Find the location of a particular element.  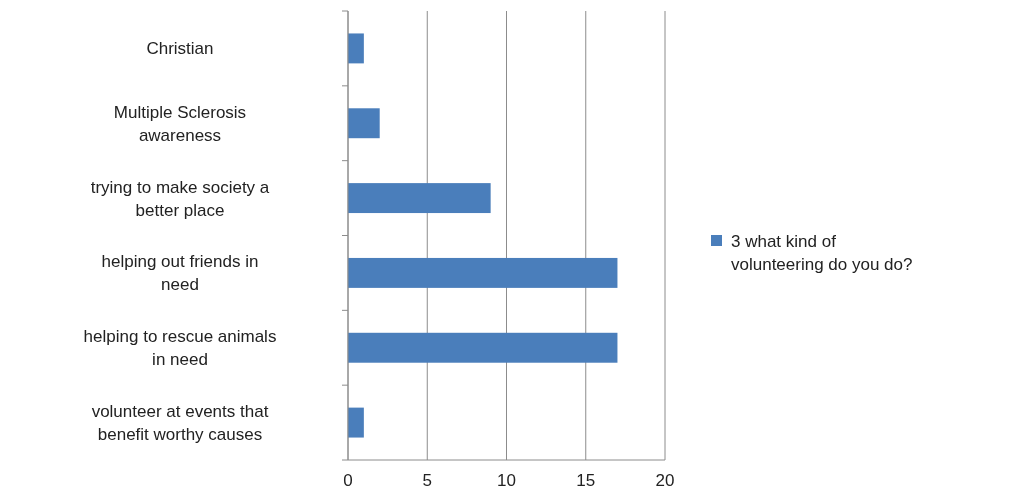

x-tick-label: 10 is located at coordinates (506, 480).